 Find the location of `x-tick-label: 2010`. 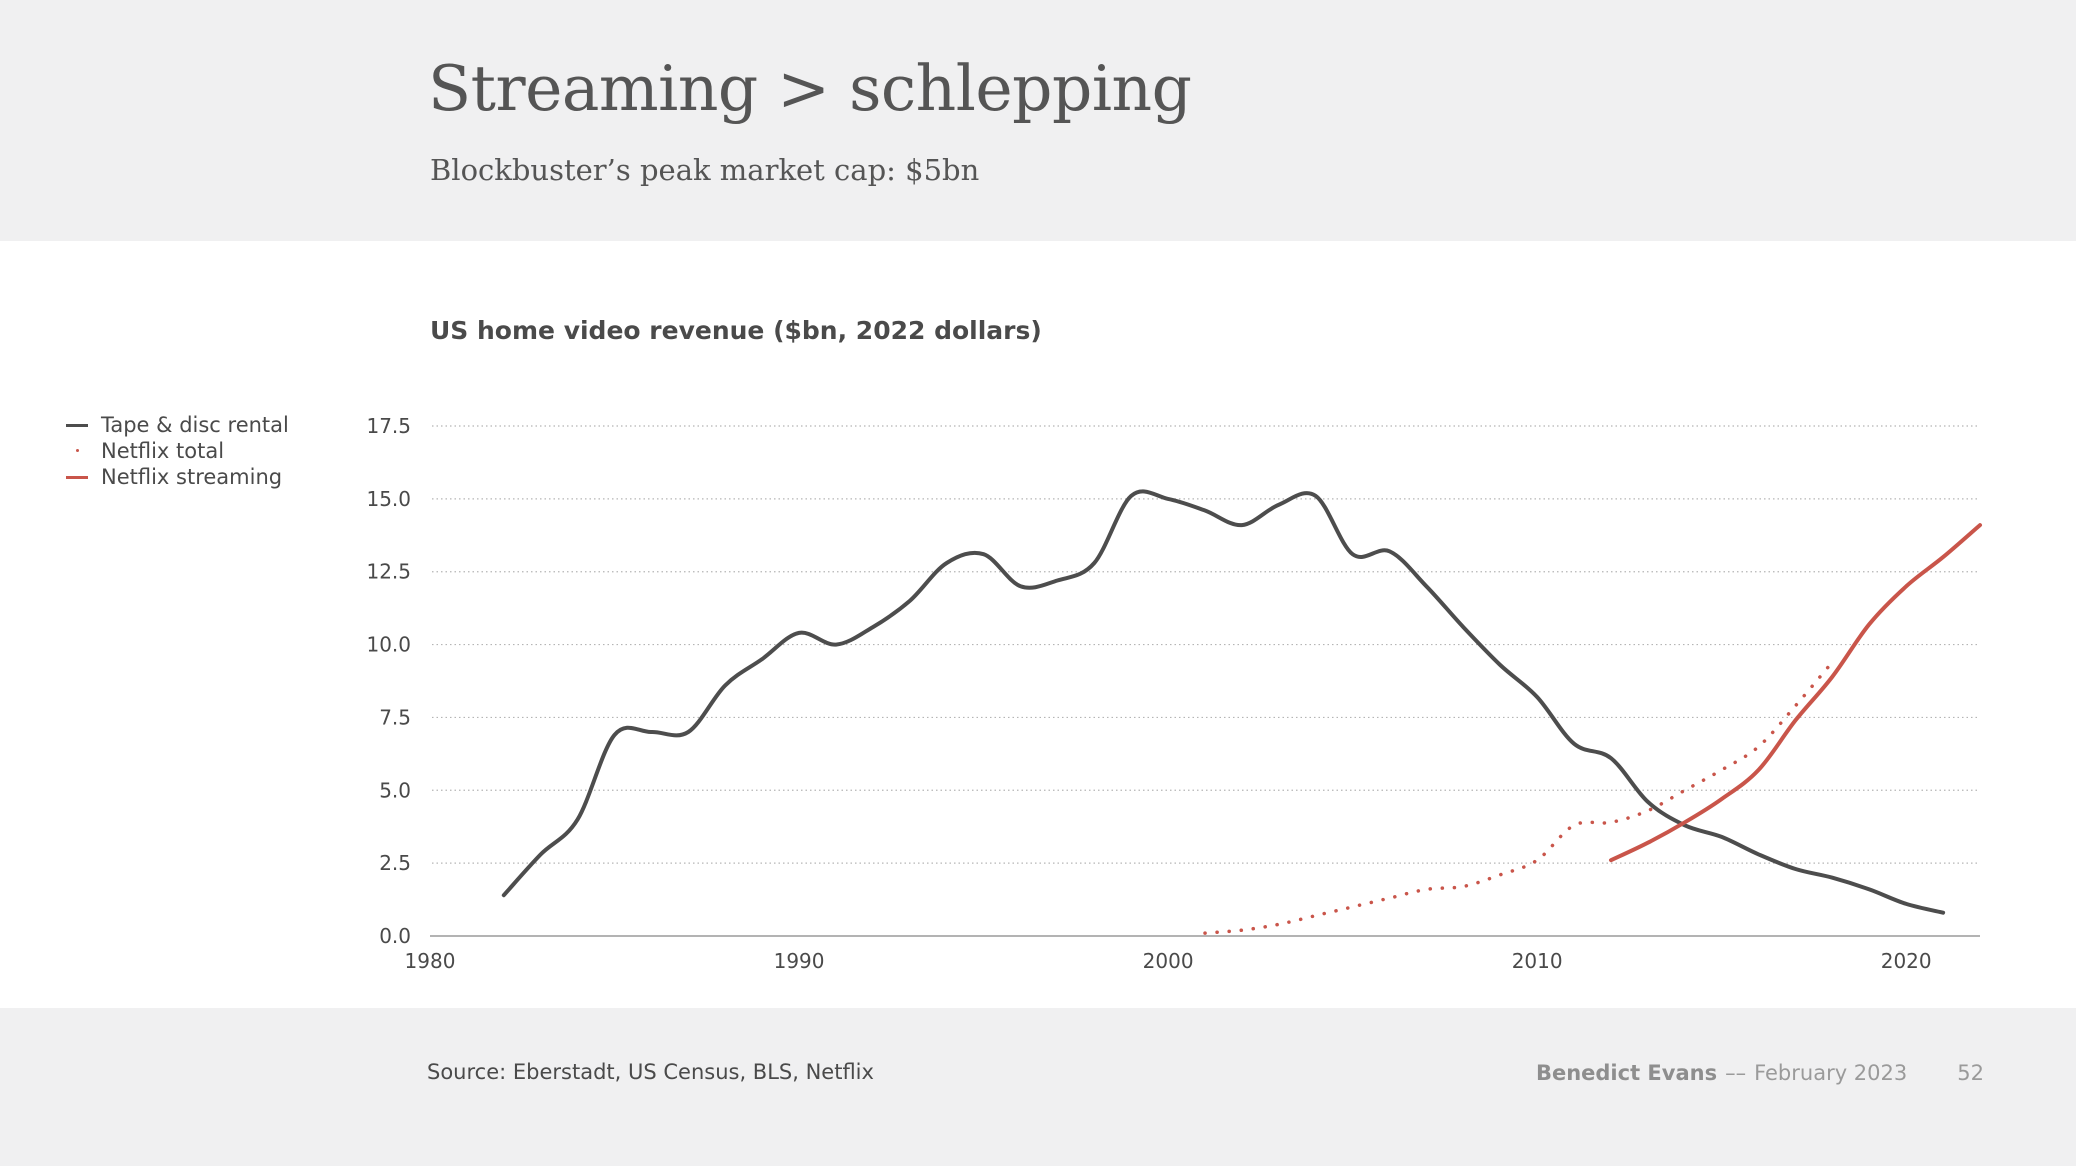

x-tick-label: 2010 is located at coordinates (1537, 961).